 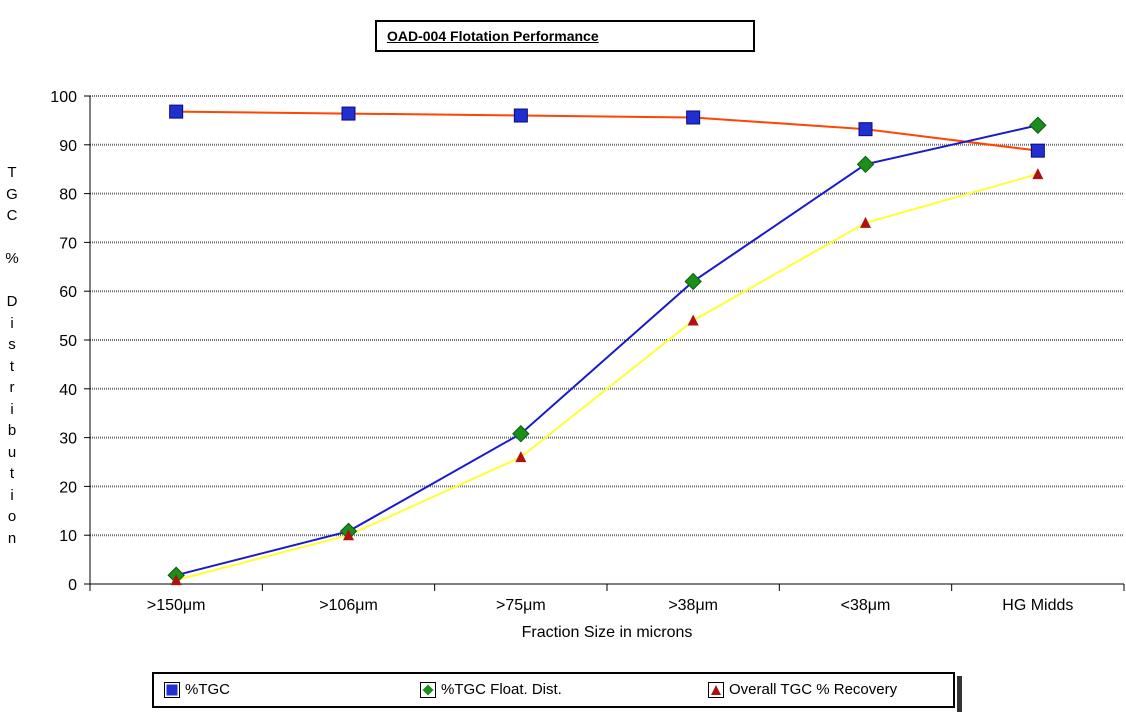 I want to click on y-axis-label-char: n, so click(x=12, y=538).